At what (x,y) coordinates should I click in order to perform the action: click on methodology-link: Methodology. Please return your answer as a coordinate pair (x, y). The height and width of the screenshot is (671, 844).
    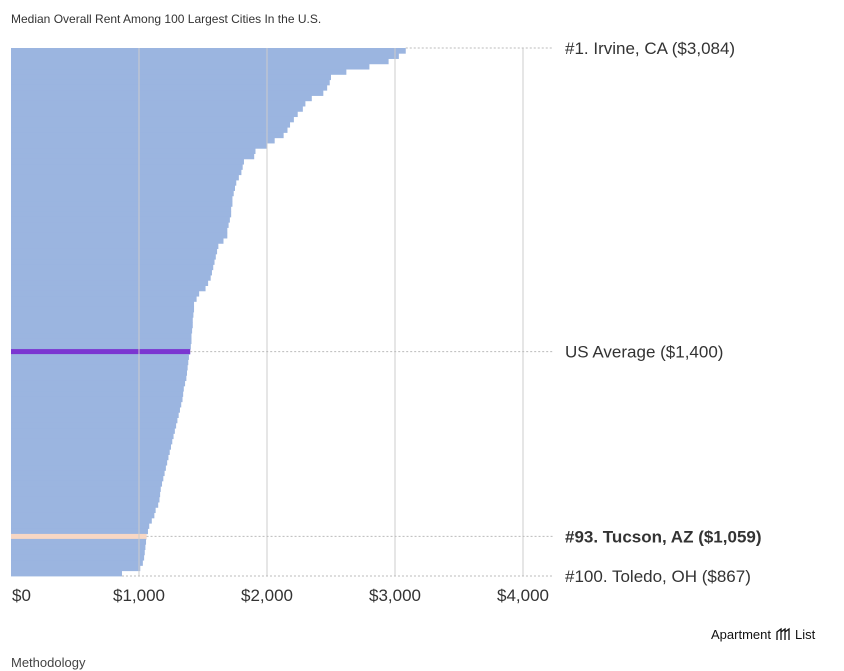
    Looking at the image, I should click on (48, 662).